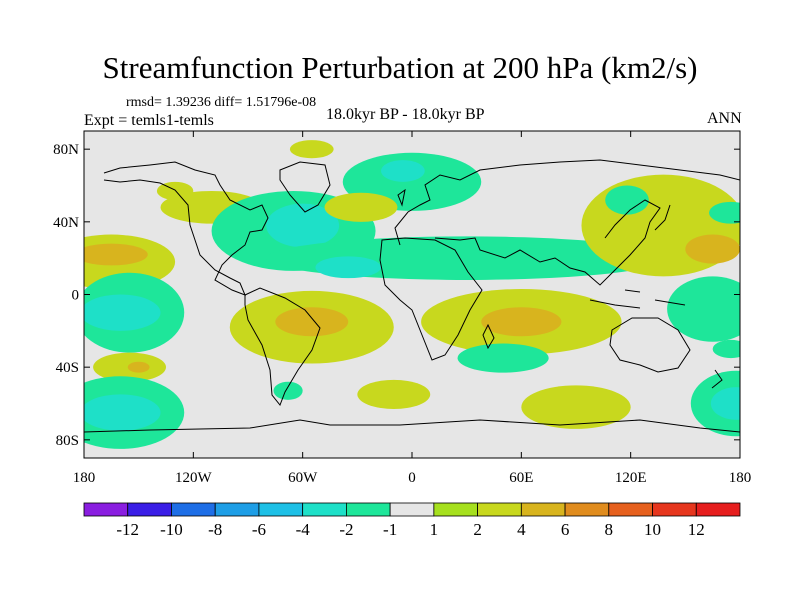 The height and width of the screenshot is (600, 800). What do you see at coordinates (76, 296) in the screenshot?
I see `y-tick-label-2: 0` at bounding box center [76, 296].